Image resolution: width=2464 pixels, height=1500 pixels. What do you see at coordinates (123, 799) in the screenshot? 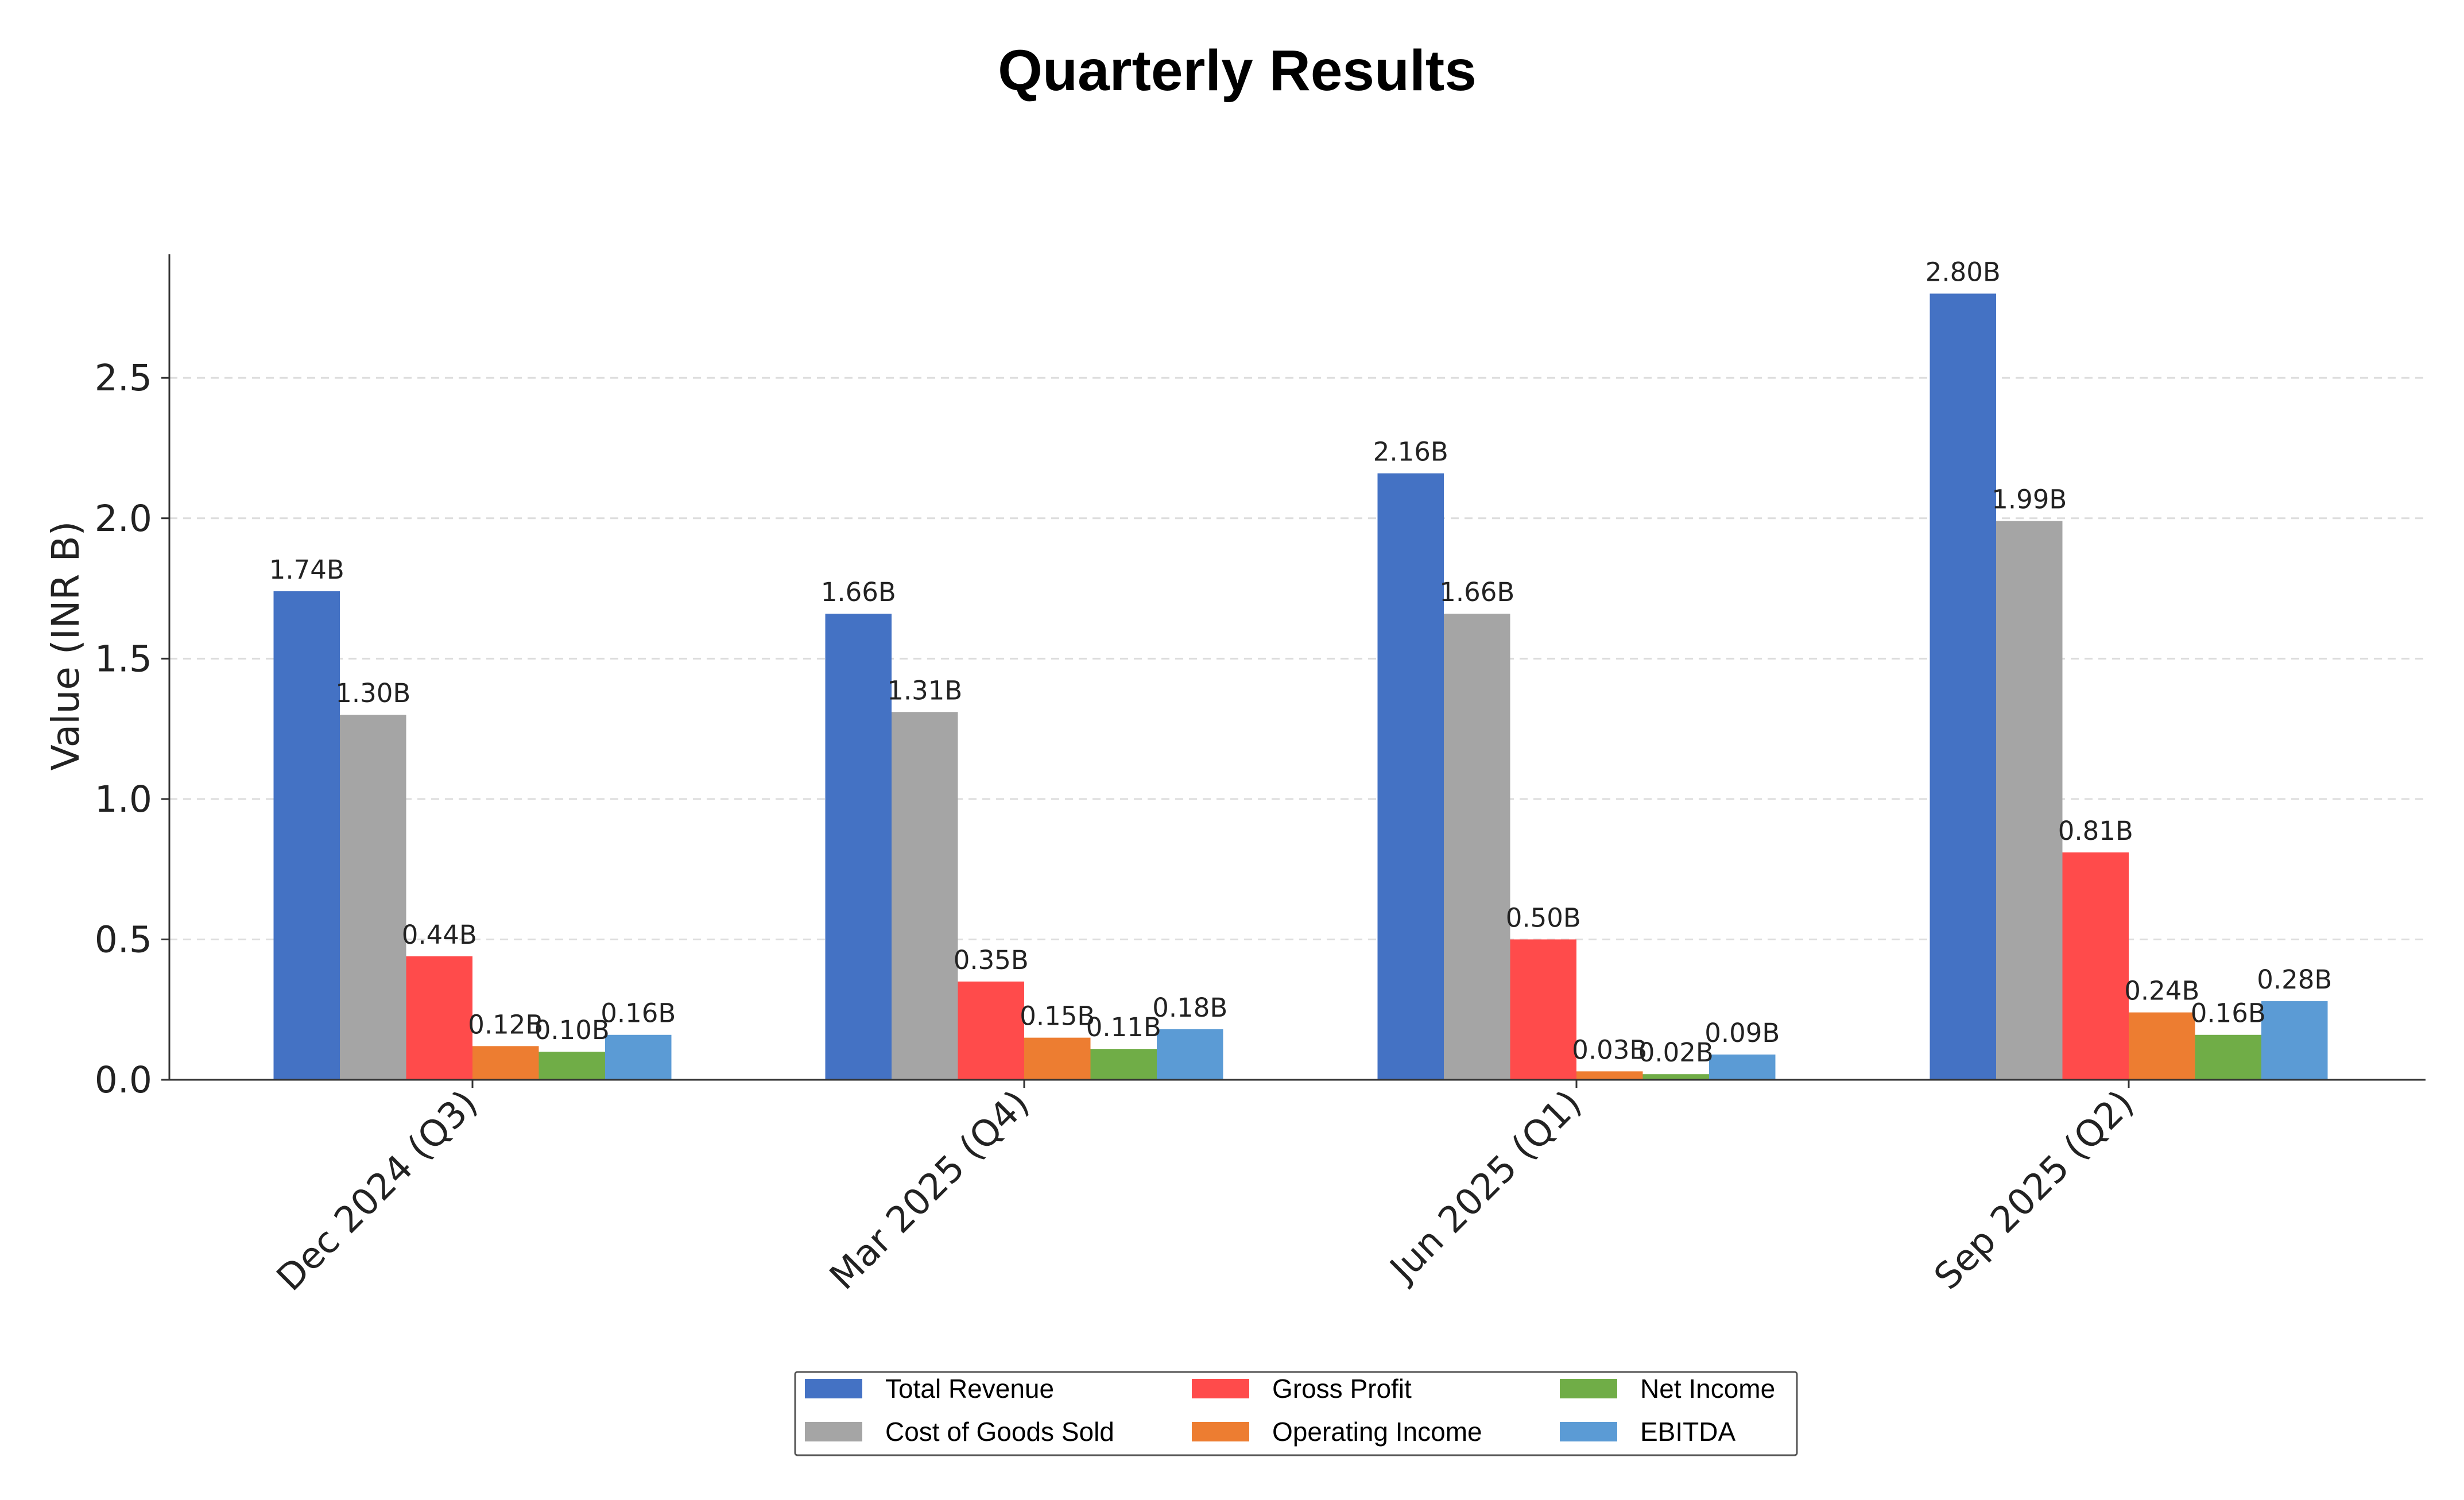
I see `y-tick-label: 1.0` at bounding box center [123, 799].